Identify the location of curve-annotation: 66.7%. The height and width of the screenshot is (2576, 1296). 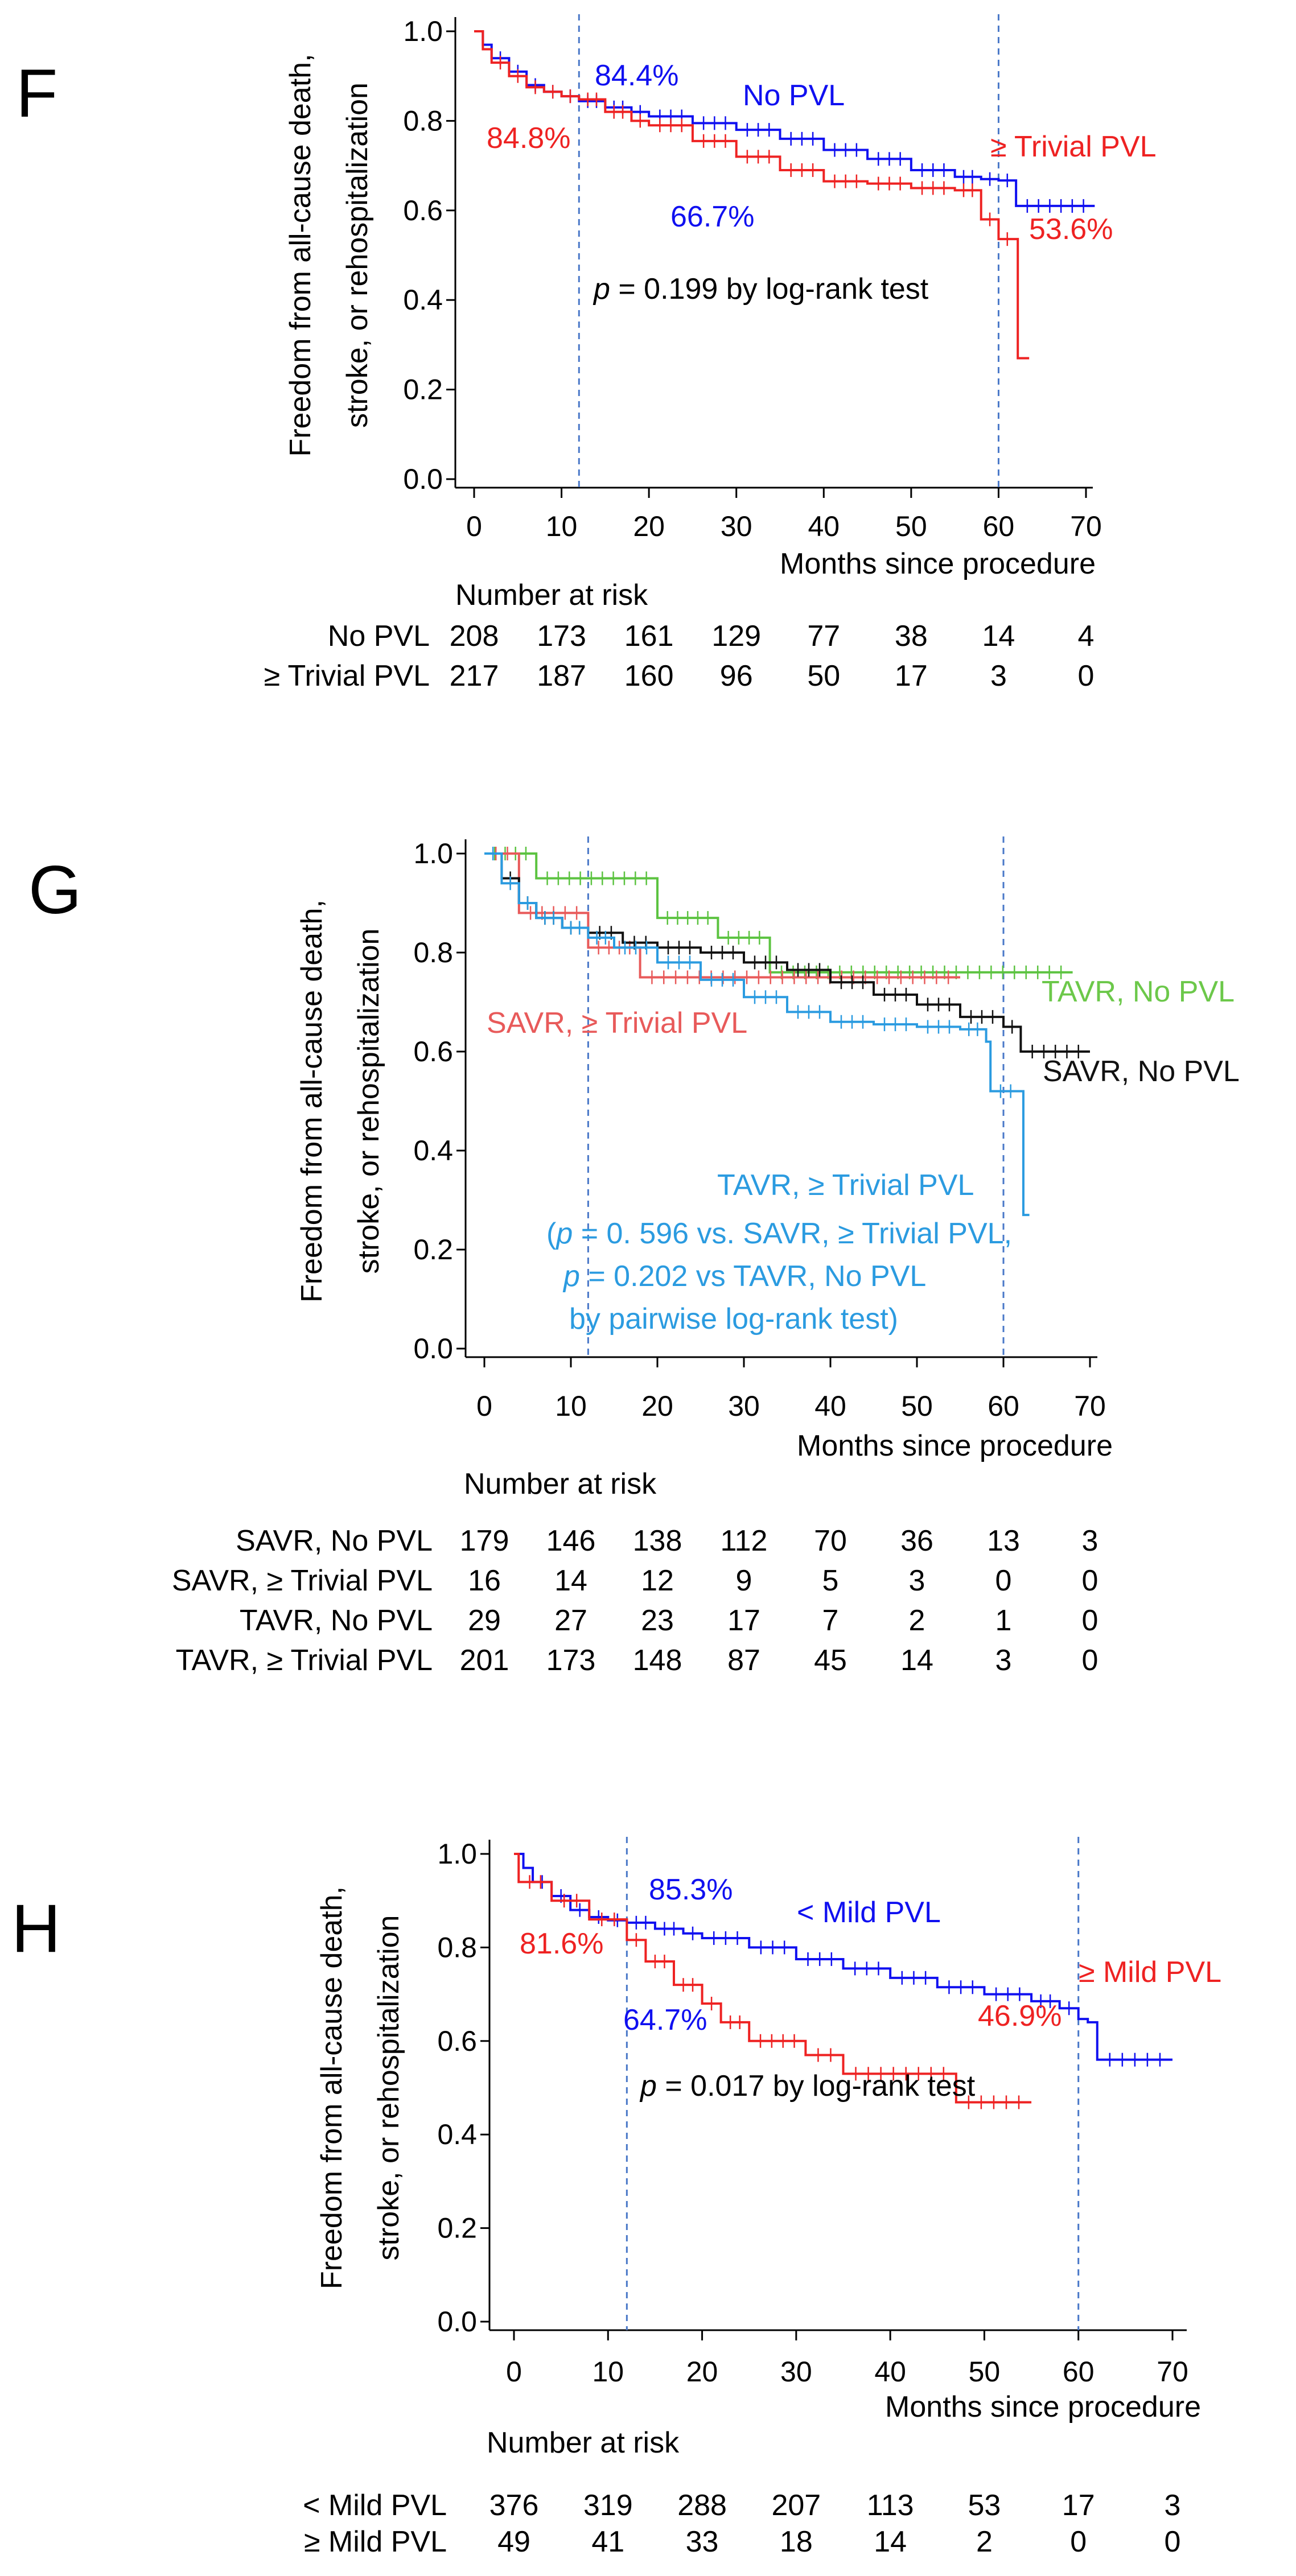
(712, 216).